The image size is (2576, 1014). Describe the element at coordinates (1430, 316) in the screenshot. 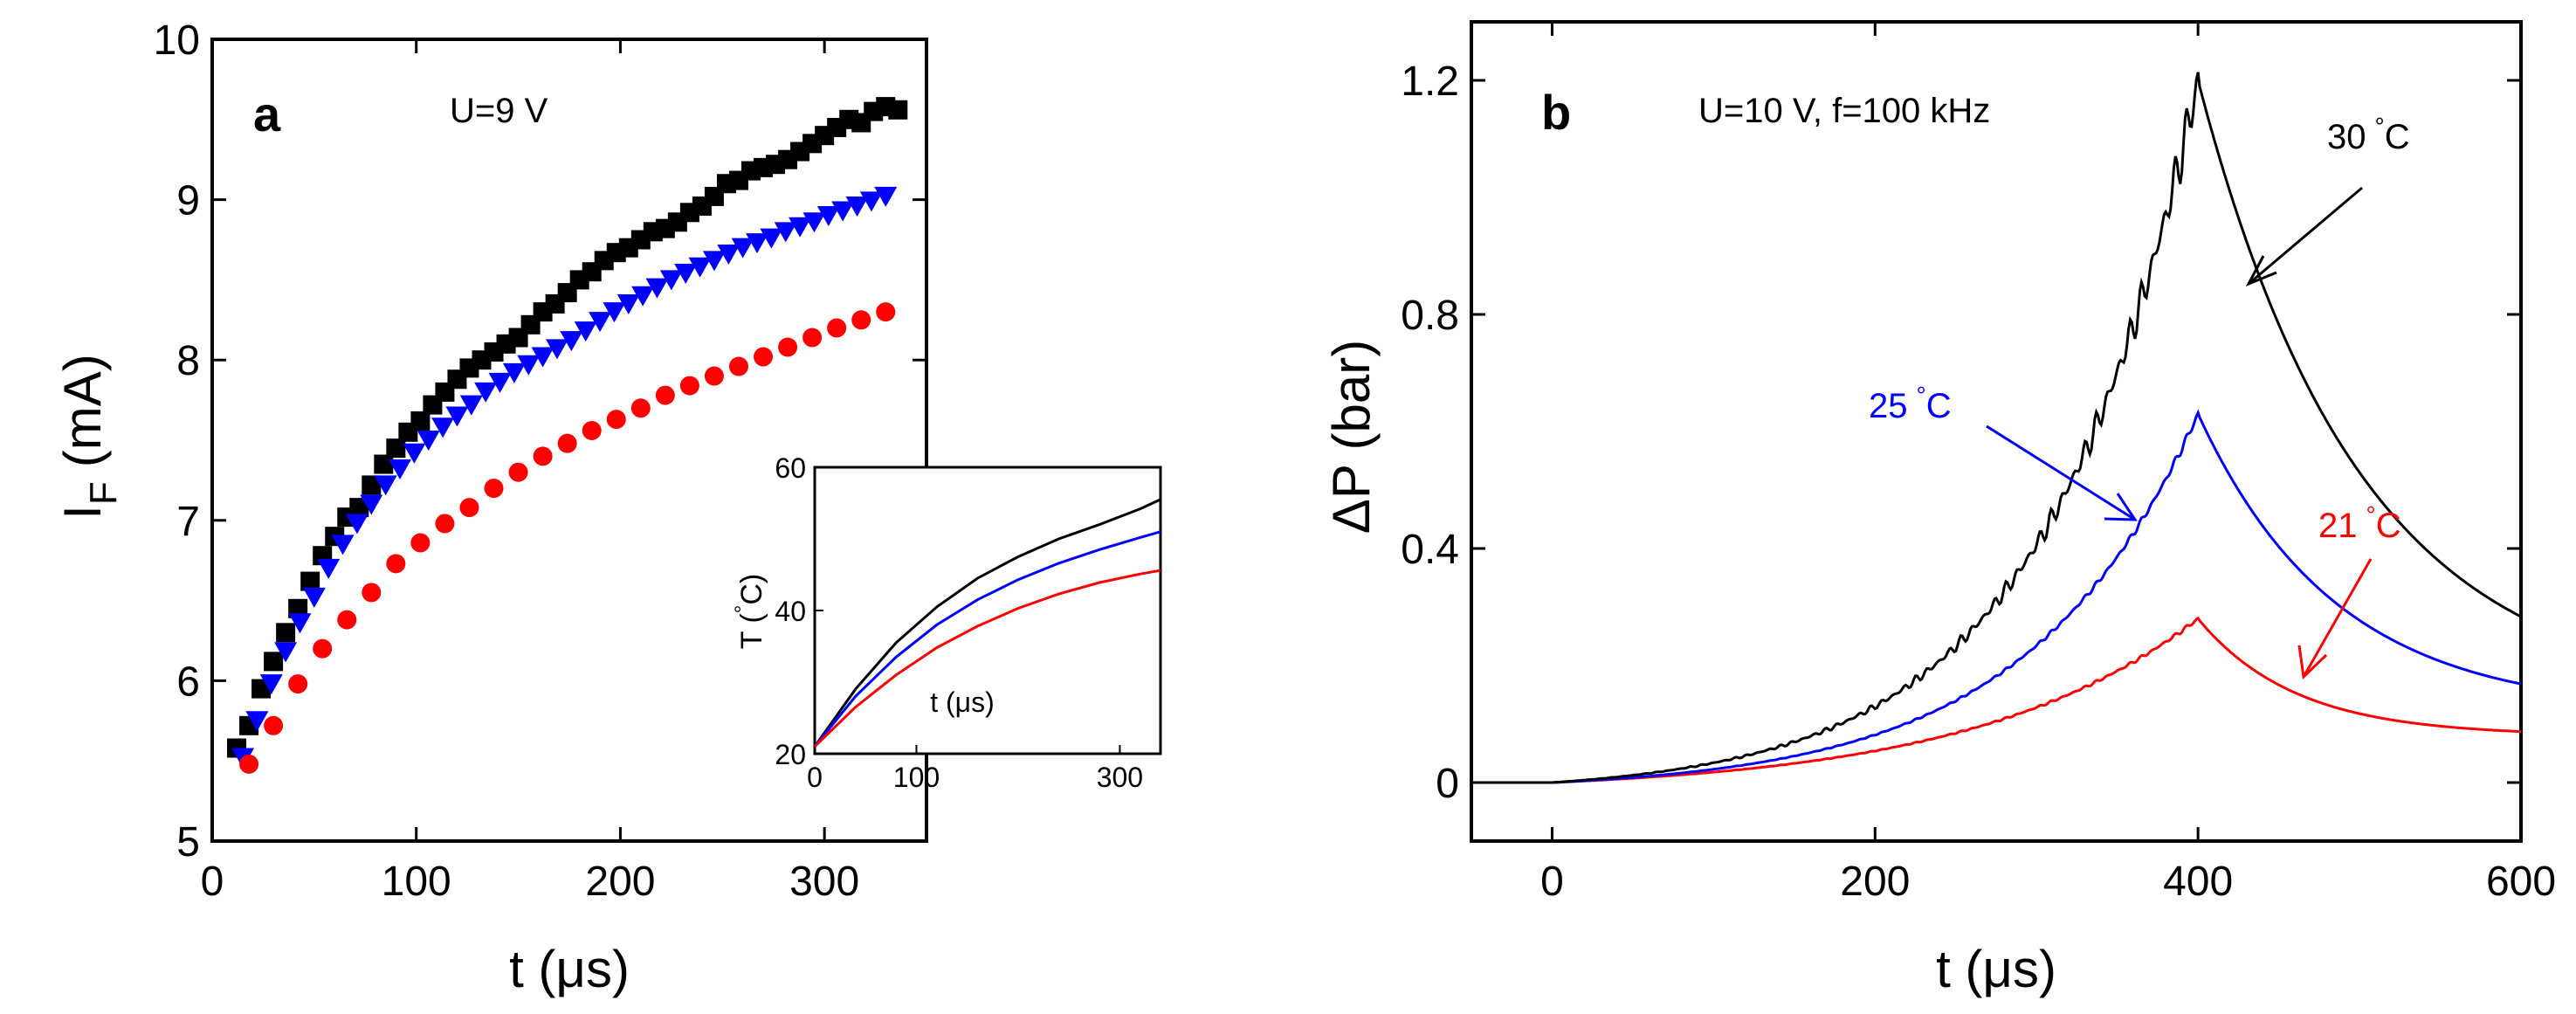

I see `panel-b-ytick-label: 0.8` at that location.